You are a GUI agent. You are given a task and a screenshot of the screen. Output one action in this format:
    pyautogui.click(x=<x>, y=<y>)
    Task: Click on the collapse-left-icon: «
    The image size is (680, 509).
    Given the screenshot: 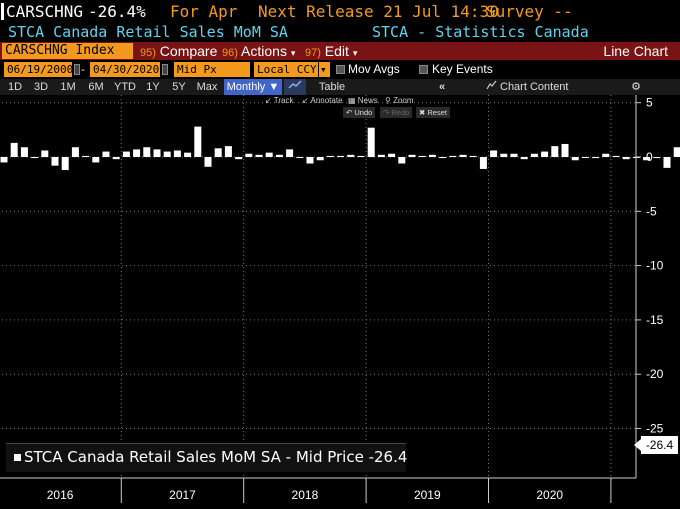 What is the action you would take?
    pyautogui.click(x=442, y=87)
    